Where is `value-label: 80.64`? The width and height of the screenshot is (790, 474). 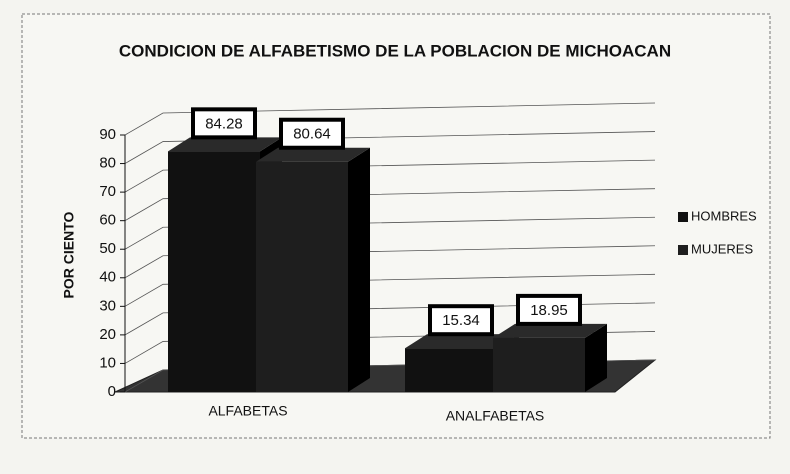
value-label: 80.64 is located at coordinates (312, 134).